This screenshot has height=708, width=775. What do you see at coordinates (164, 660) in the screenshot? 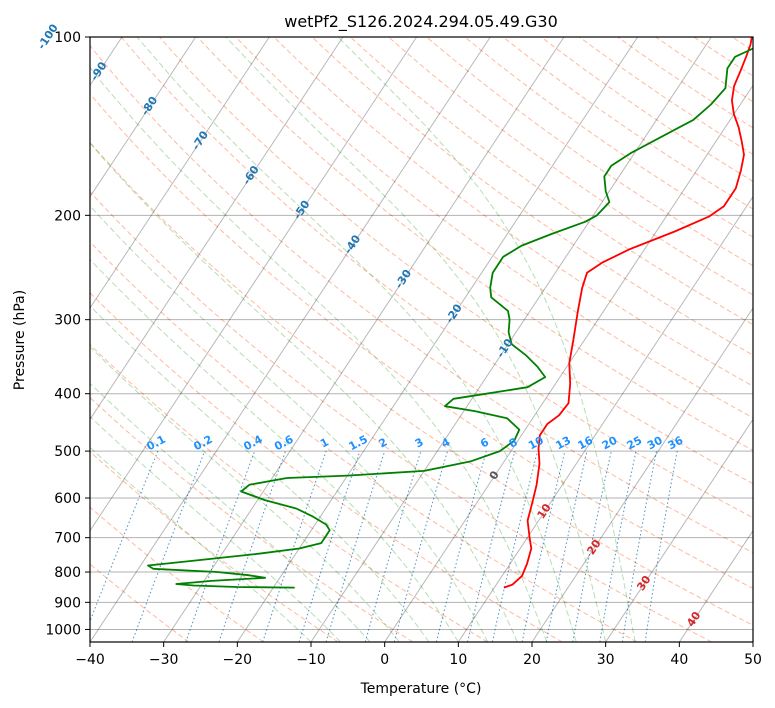
I see `x-tick-label: −30` at bounding box center [164, 660].